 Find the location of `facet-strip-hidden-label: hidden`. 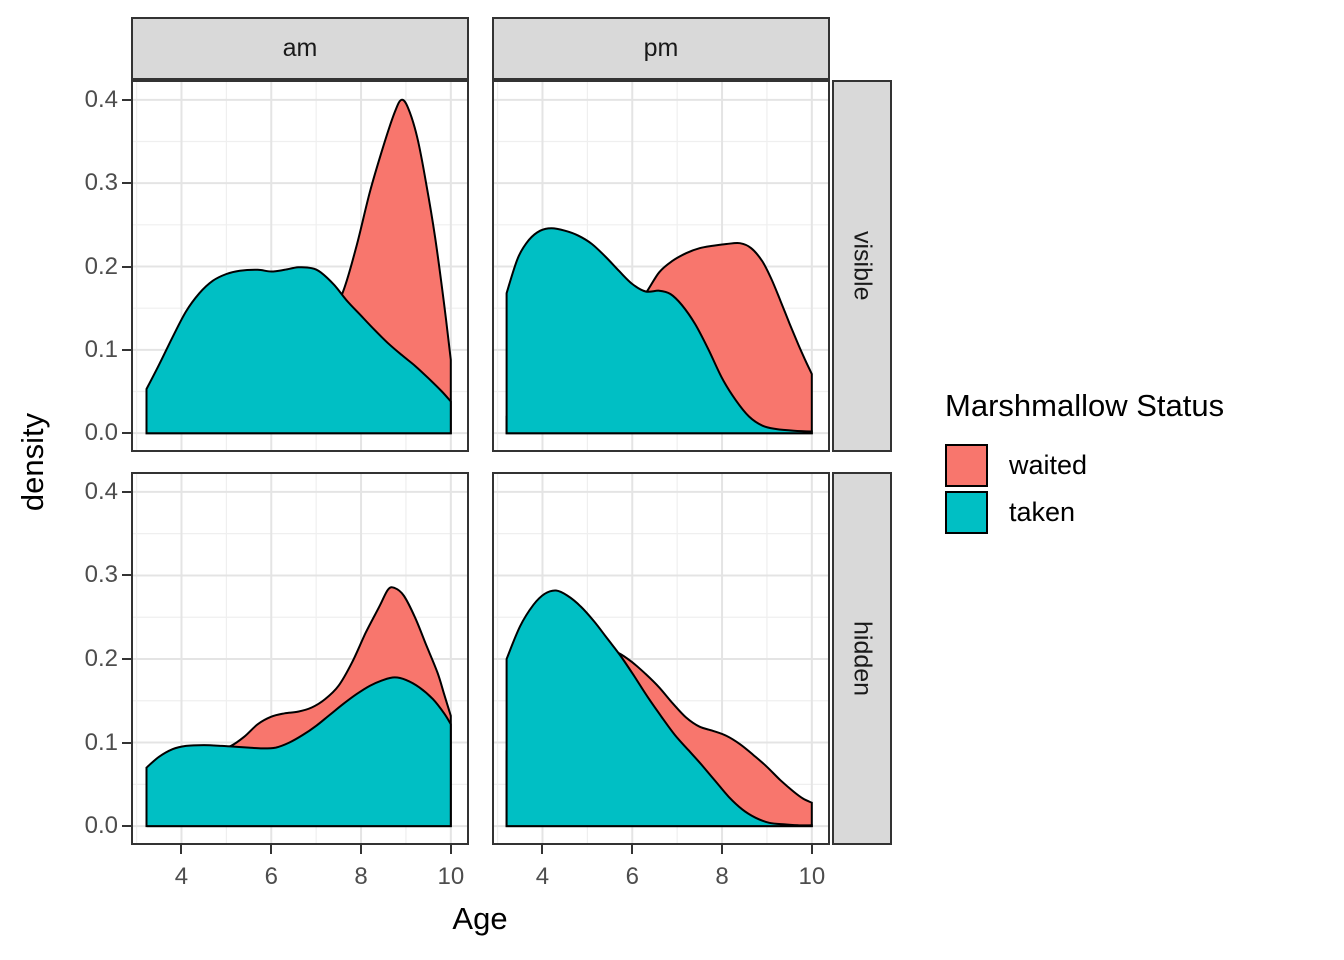

facet-strip-hidden-label: hidden is located at coordinates (862, 658).